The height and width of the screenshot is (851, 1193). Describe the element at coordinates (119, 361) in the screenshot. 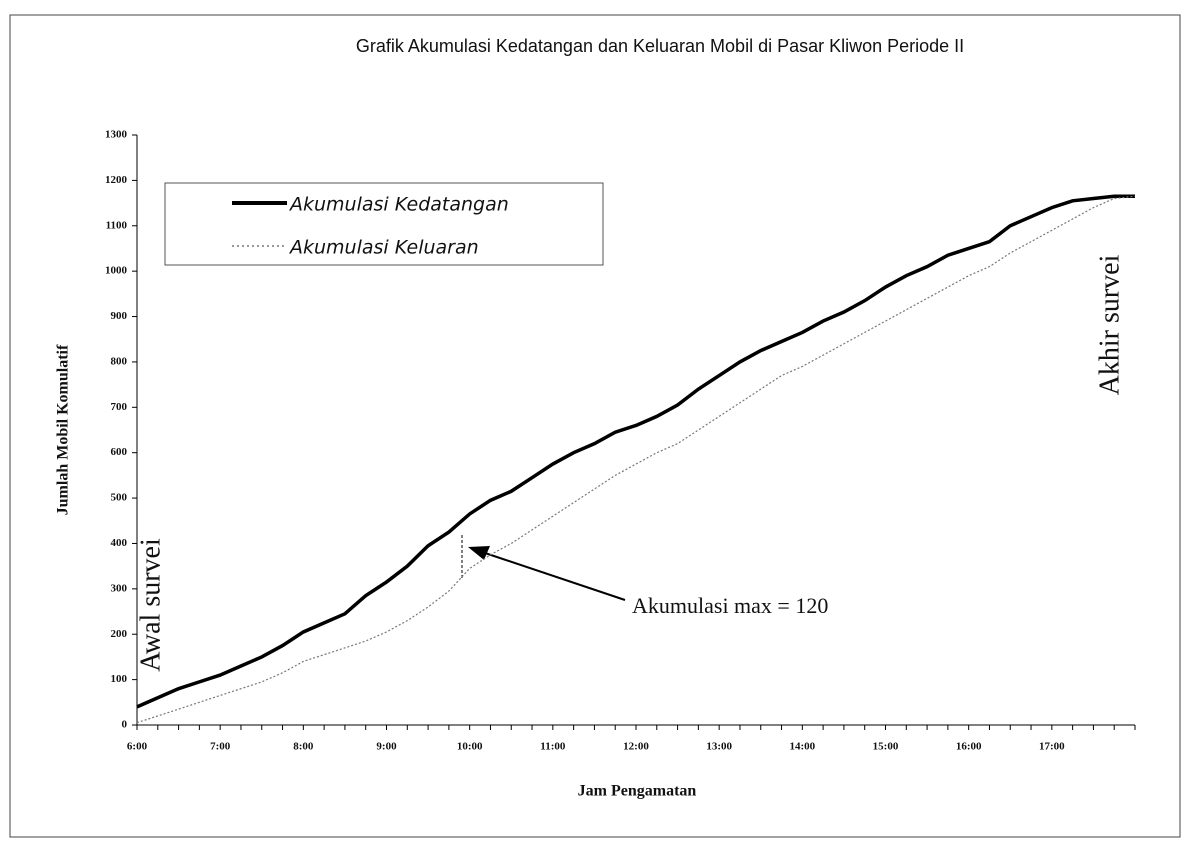

I see `y-tick-label: 800` at that location.